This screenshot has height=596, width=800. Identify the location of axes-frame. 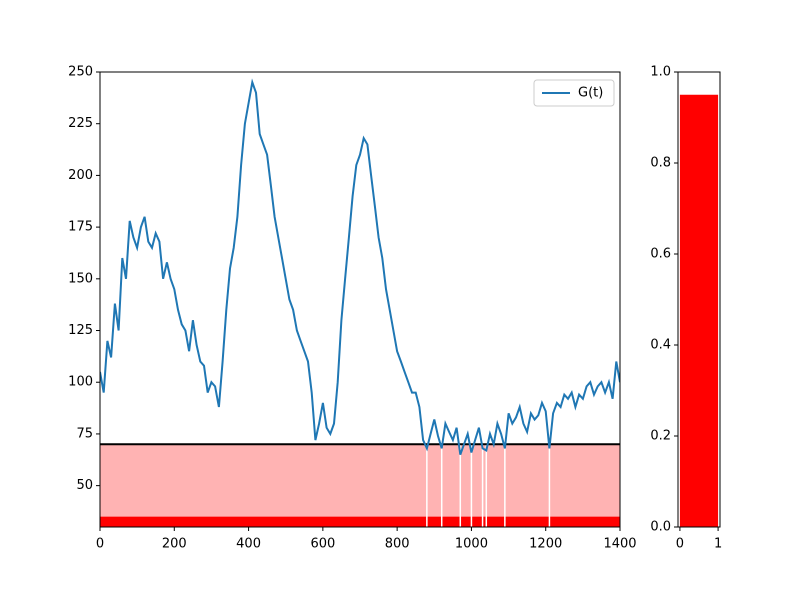
(699, 299).